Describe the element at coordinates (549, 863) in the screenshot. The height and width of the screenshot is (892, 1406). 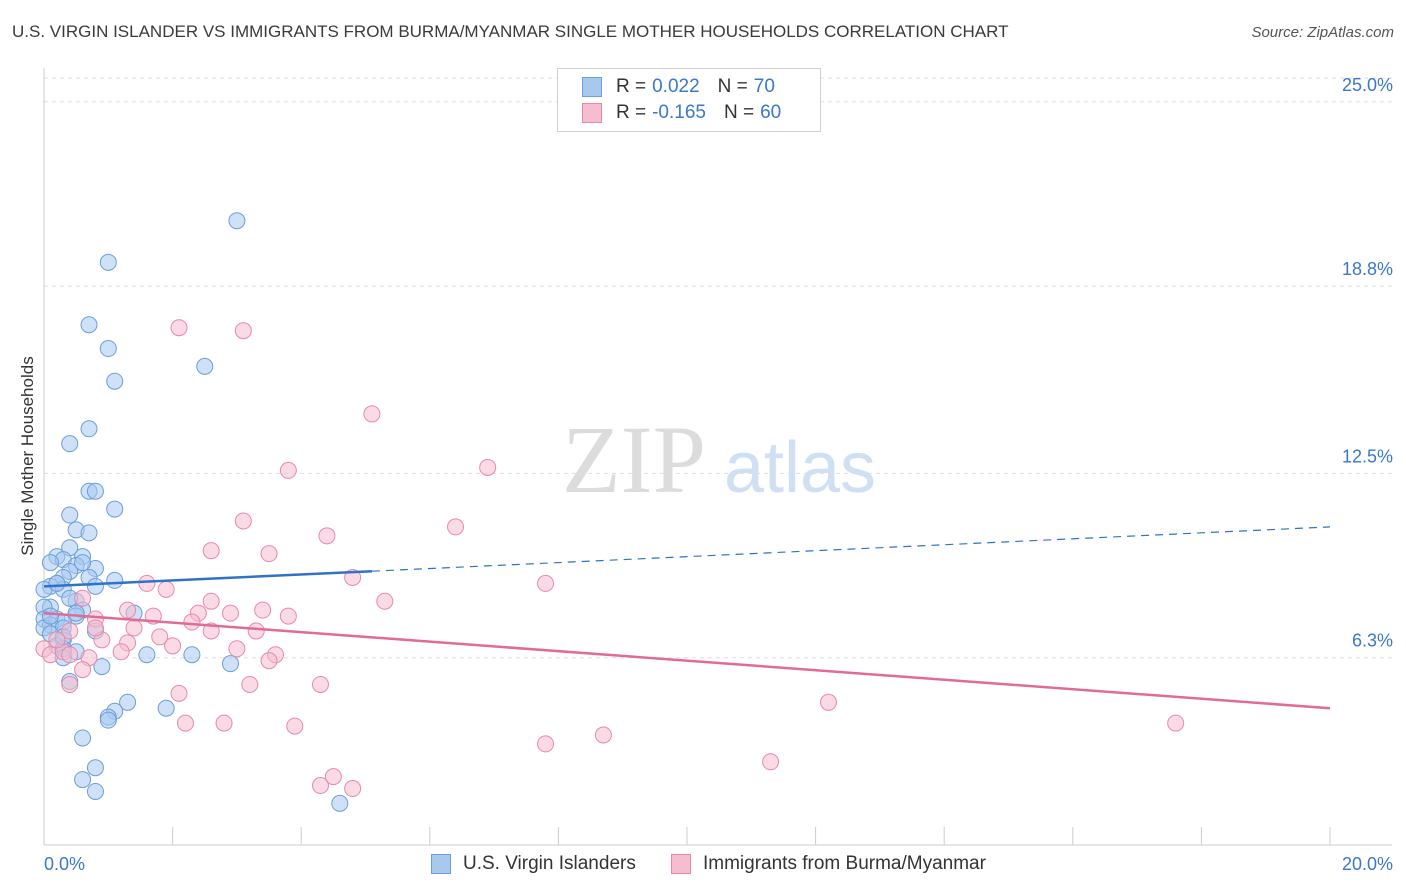
I see `series-label: U.S. Virgin Islanders` at that location.